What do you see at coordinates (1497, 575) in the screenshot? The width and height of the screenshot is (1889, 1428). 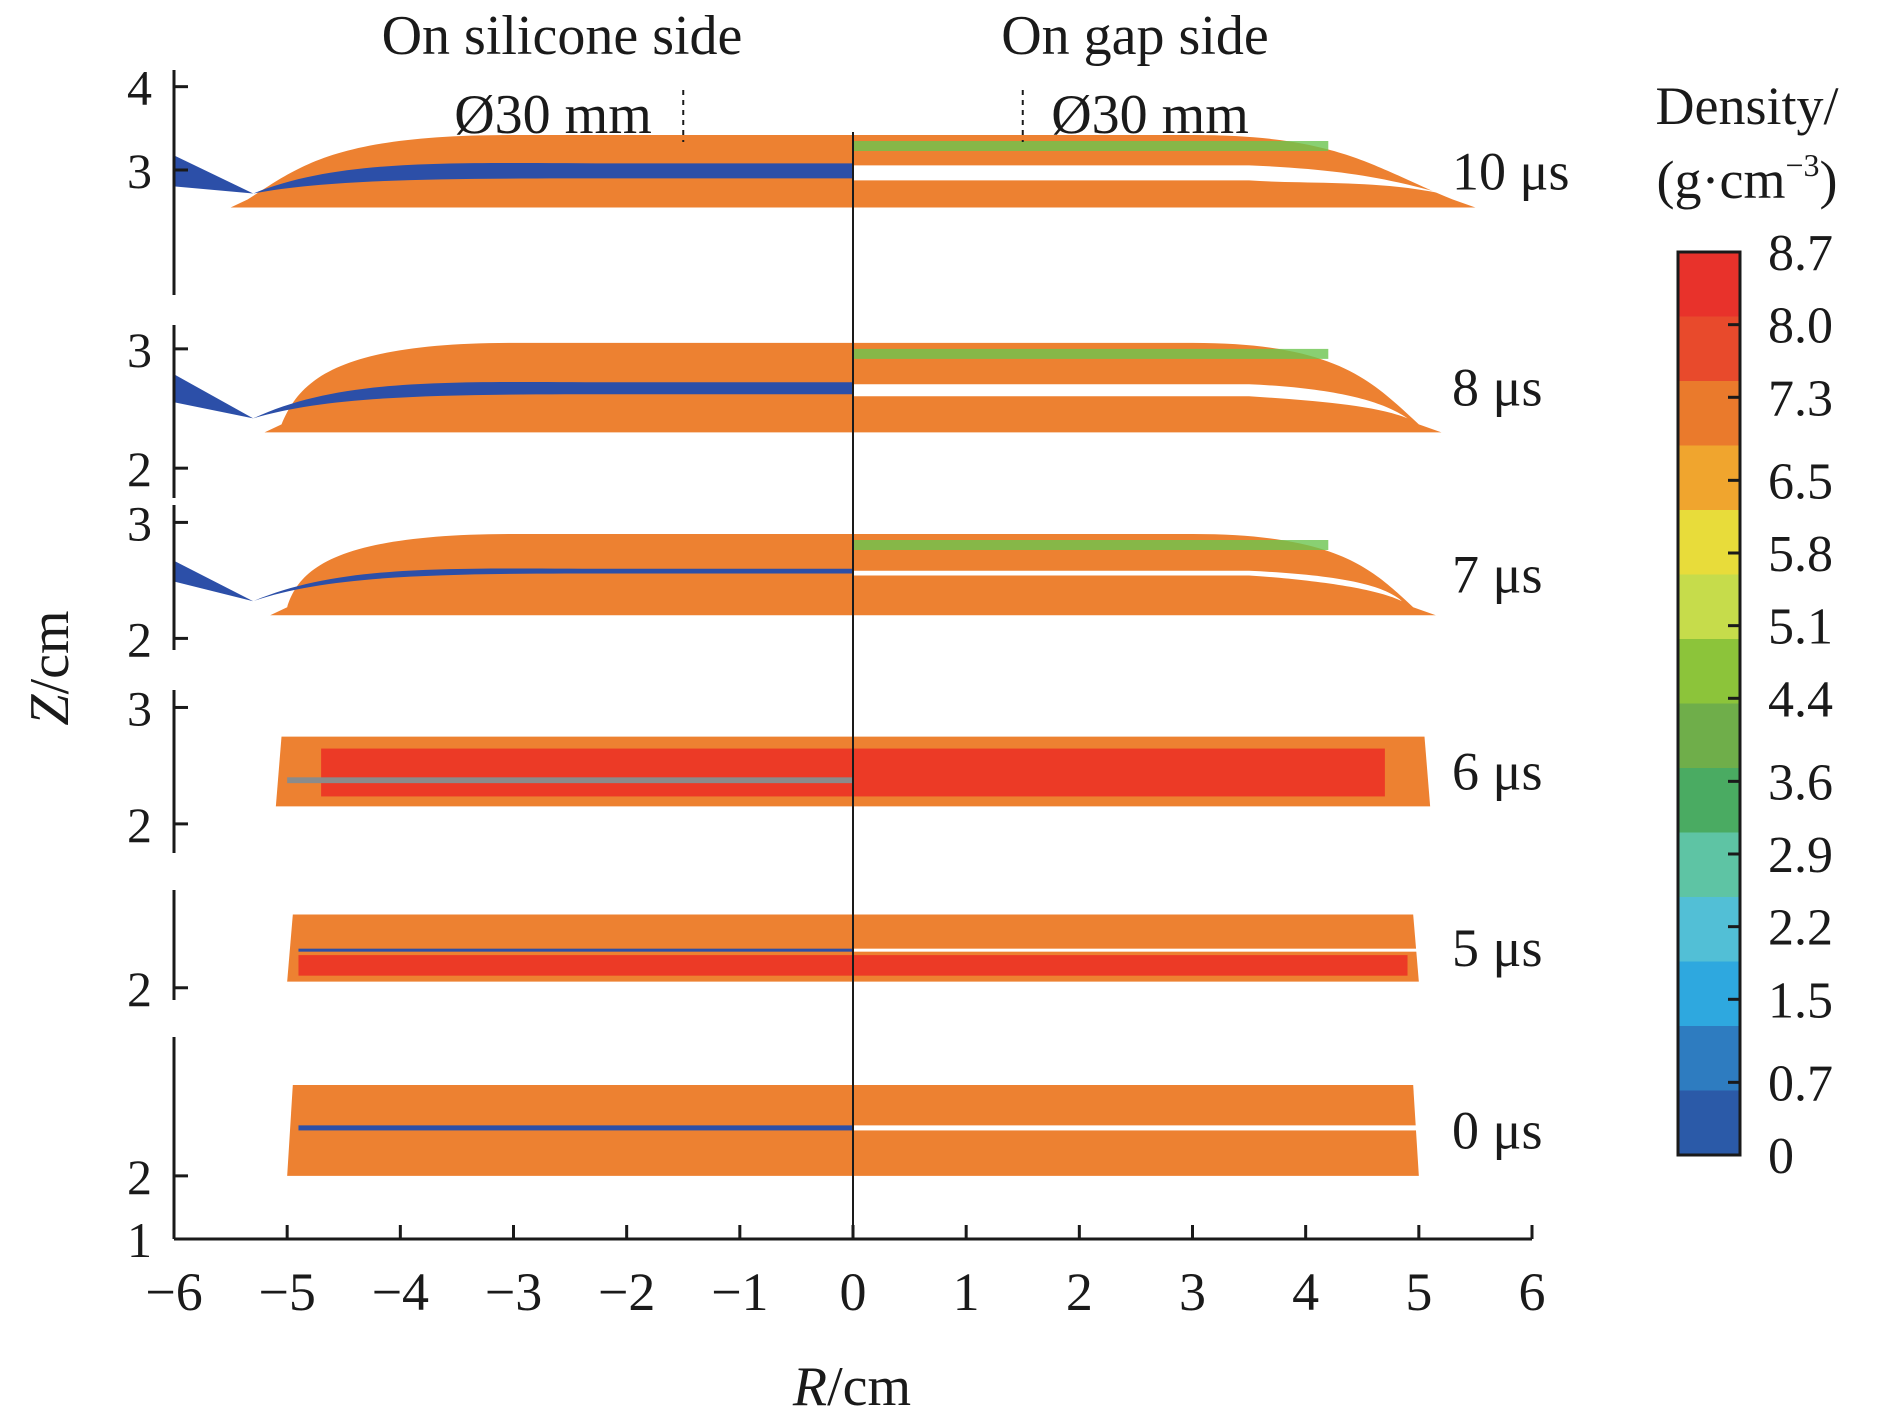 I see `time-label: 7 μs` at bounding box center [1497, 575].